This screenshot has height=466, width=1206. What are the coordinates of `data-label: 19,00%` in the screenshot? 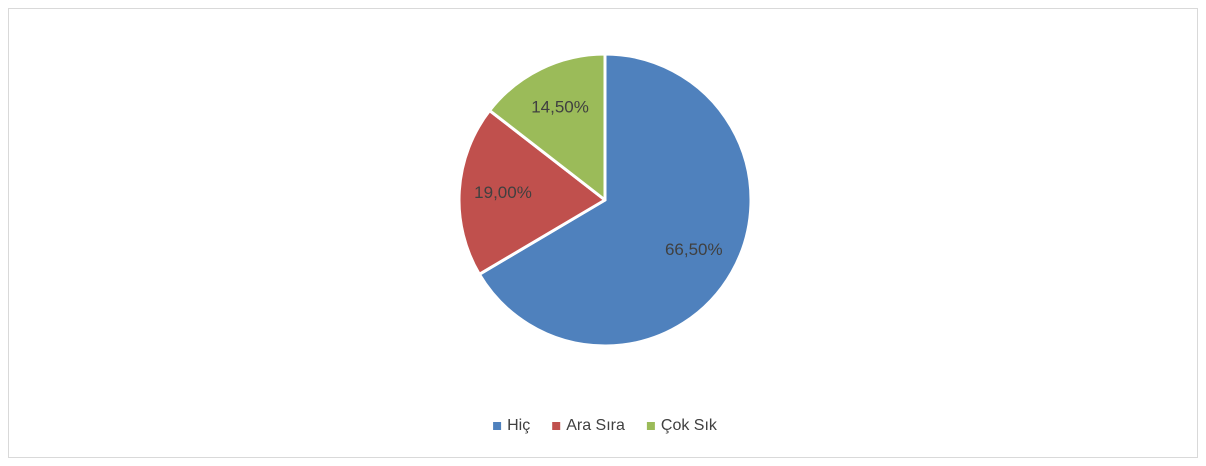 It's located at (503, 192).